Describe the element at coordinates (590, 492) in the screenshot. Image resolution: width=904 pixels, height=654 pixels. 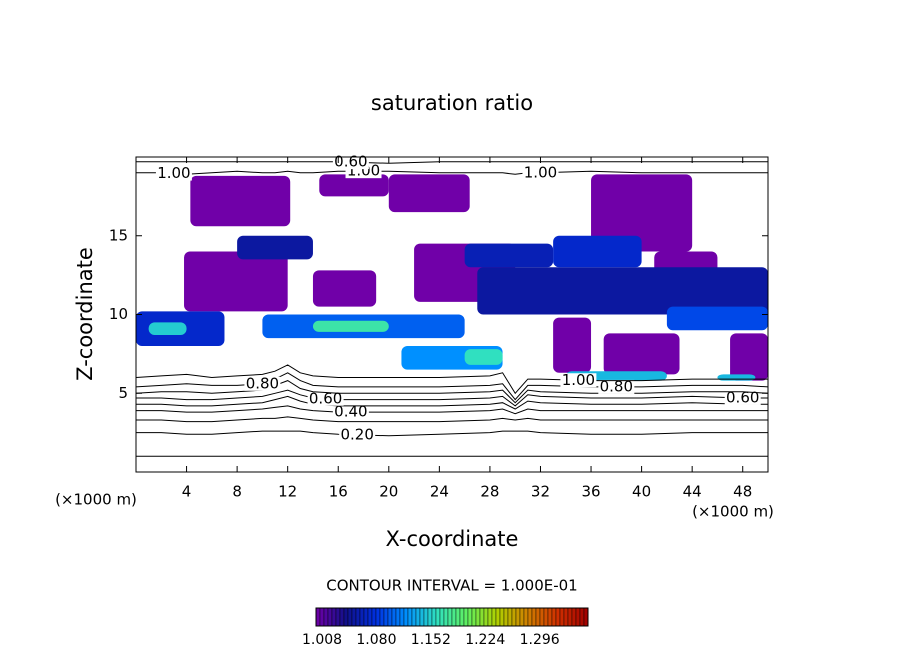
I see `x-tick-label: 36` at that location.